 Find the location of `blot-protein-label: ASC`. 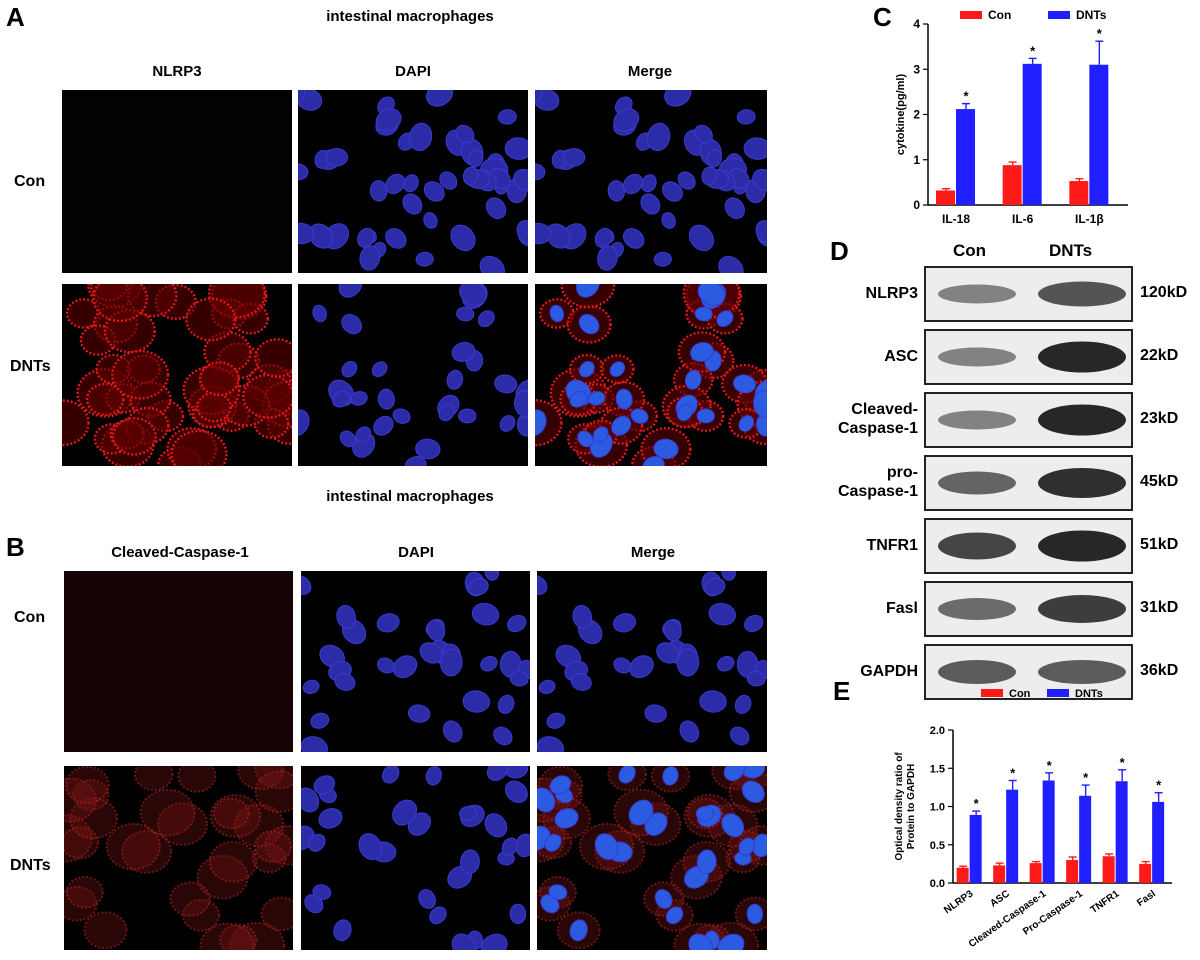

blot-protein-label: ASC is located at coordinates (901, 356).